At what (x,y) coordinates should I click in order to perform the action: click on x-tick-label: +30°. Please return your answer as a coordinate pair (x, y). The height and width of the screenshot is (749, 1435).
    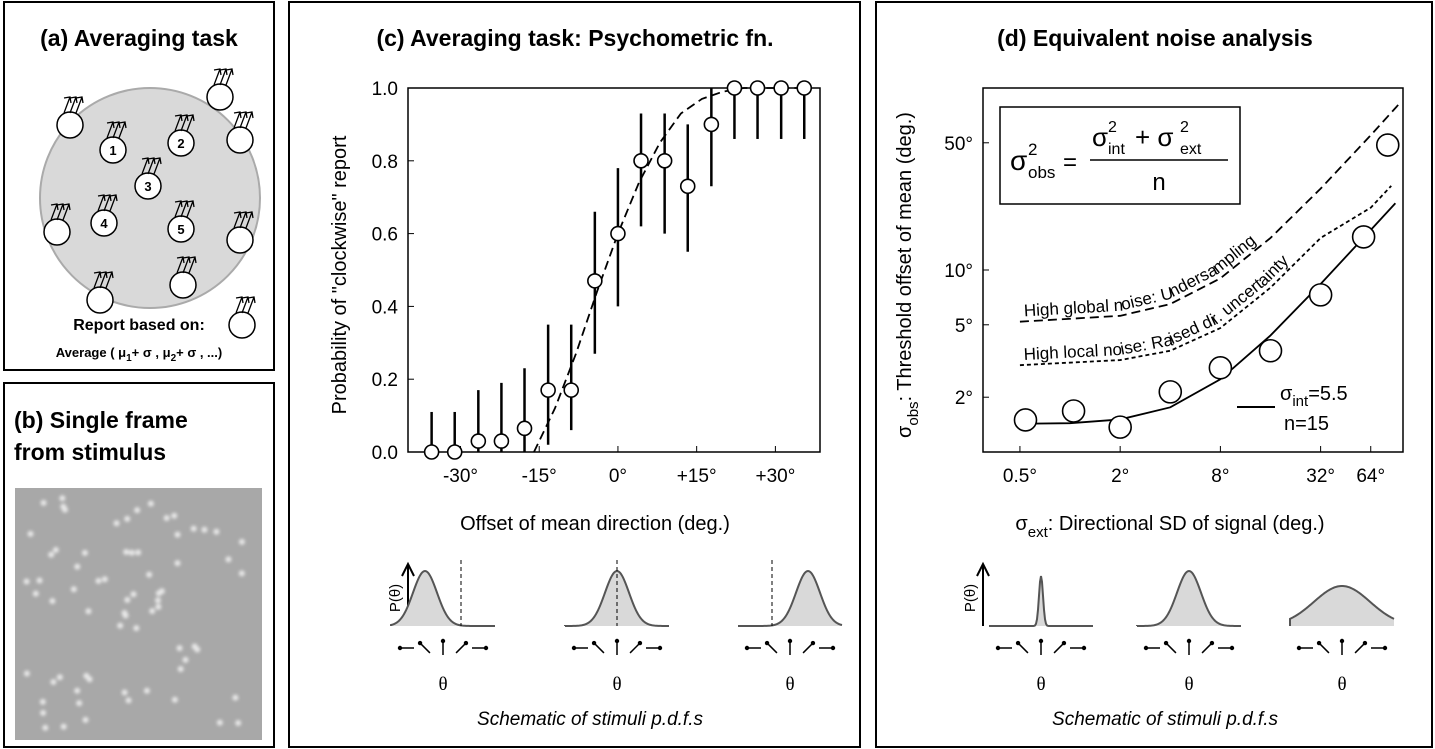
    Looking at the image, I should click on (775, 476).